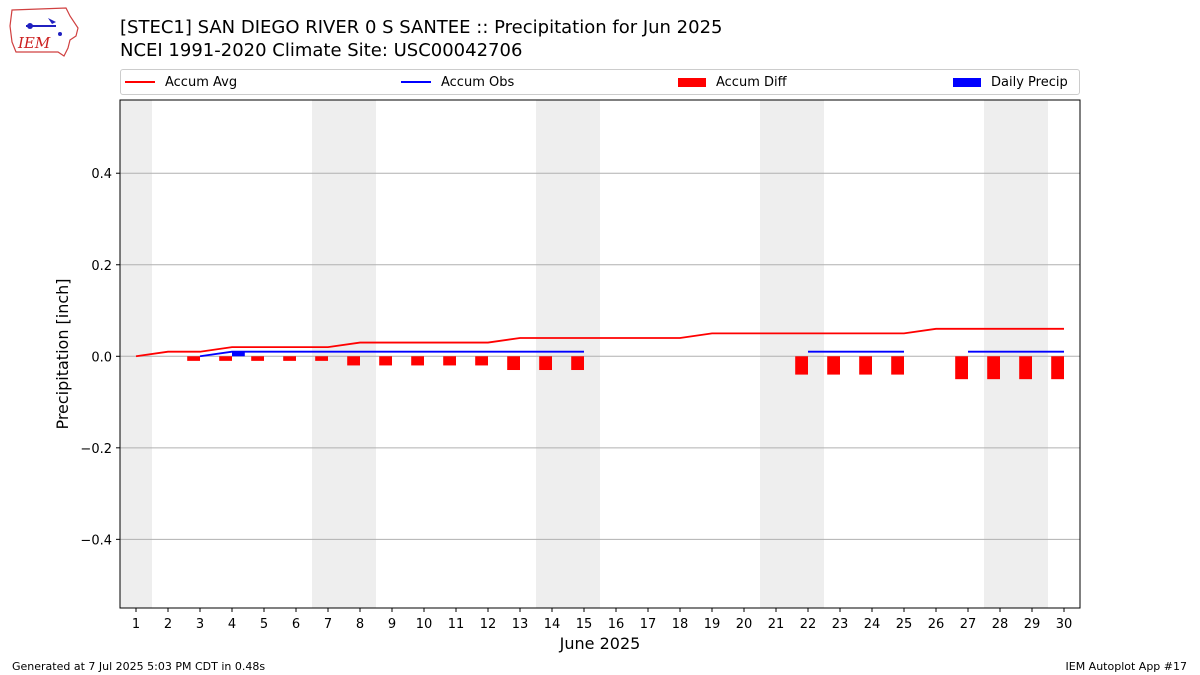  I want to click on y-tick-label: 0.2, so click(101, 266).